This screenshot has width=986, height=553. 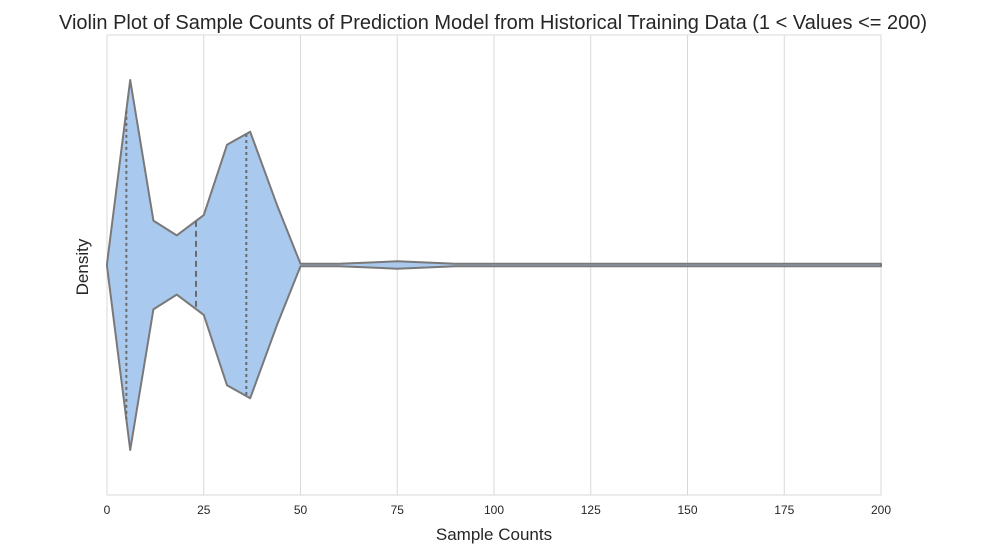 What do you see at coordinates (107, 510) in the screenshot?
I see `x-tick-label-0: 0` at bounding box center [107, 510].